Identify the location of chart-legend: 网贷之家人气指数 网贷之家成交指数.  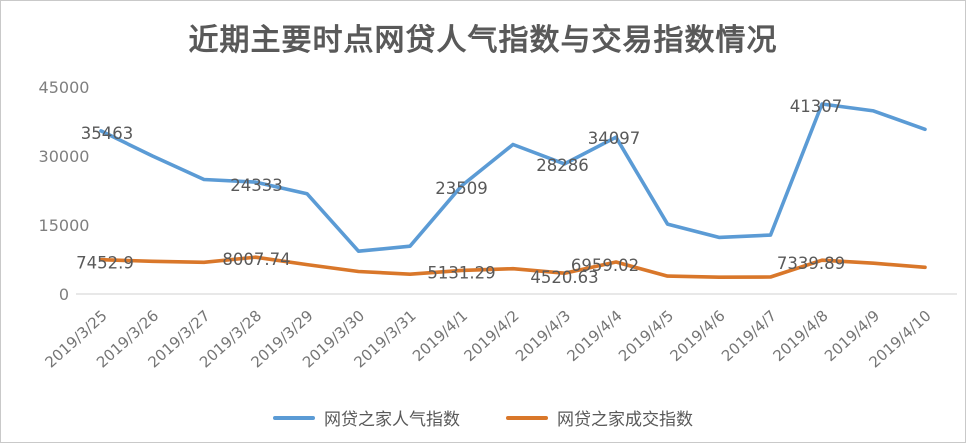
(483, 417).